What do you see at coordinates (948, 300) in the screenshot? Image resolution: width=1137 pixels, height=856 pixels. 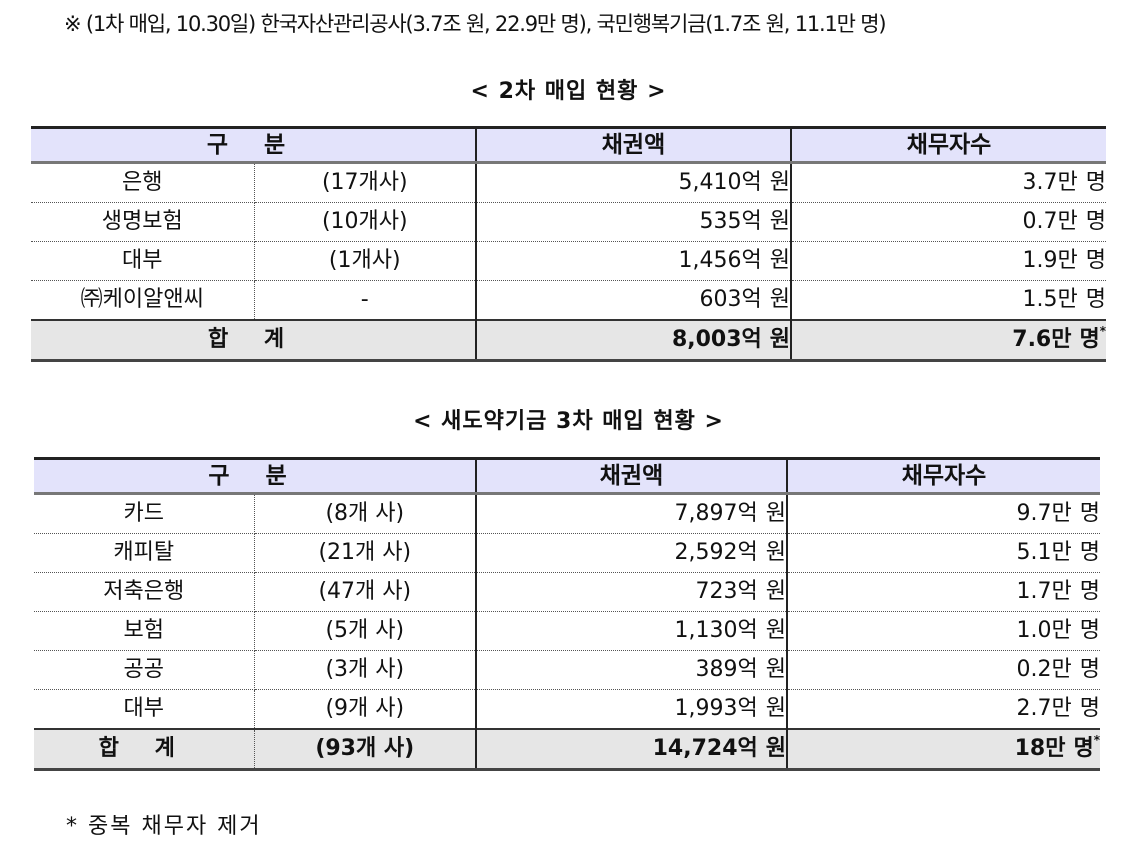 I see `row-debtors: 1.5만 명` at bounding box center [948, 300].